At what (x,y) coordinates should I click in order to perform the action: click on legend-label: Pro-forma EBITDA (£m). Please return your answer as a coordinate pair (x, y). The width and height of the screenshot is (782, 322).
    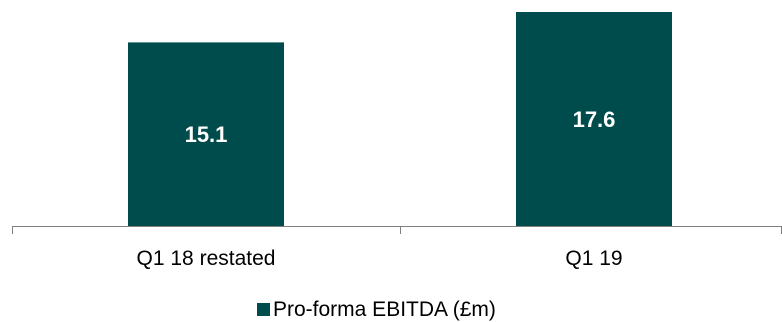
    Looking at the image, I should click on (384, 309).